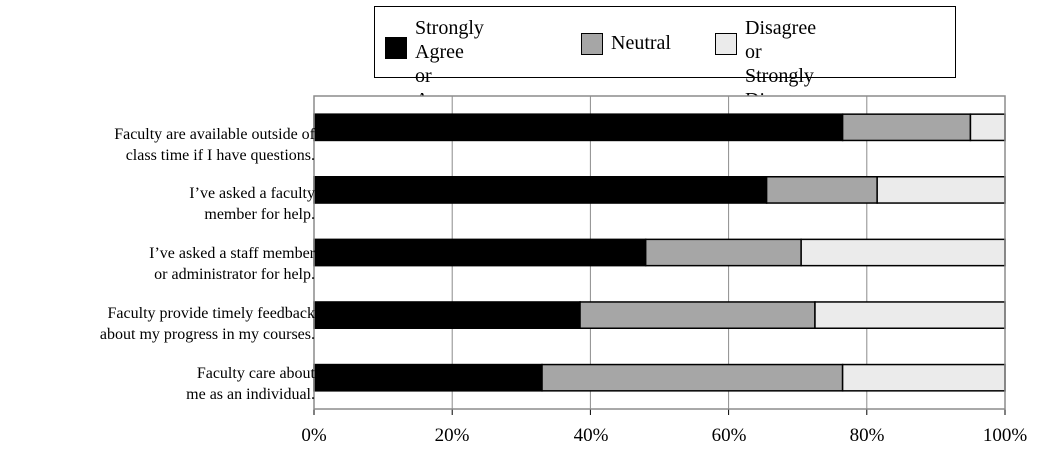  What do you see at coordinates (252, 204) in the screenshot?
I see `category-label: I’ve asked a faculty member for help.` at bounding box center [252, 204].